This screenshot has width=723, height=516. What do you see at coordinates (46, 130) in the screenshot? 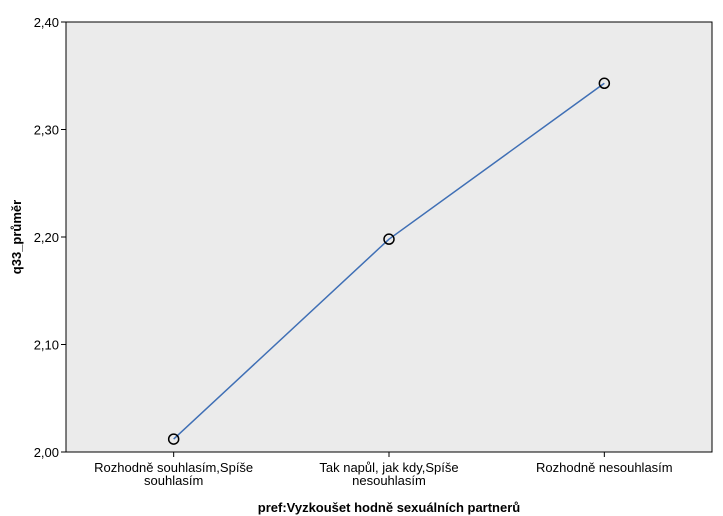
I see `y-tick-label: 2,30` at bounding box center [46, 130].